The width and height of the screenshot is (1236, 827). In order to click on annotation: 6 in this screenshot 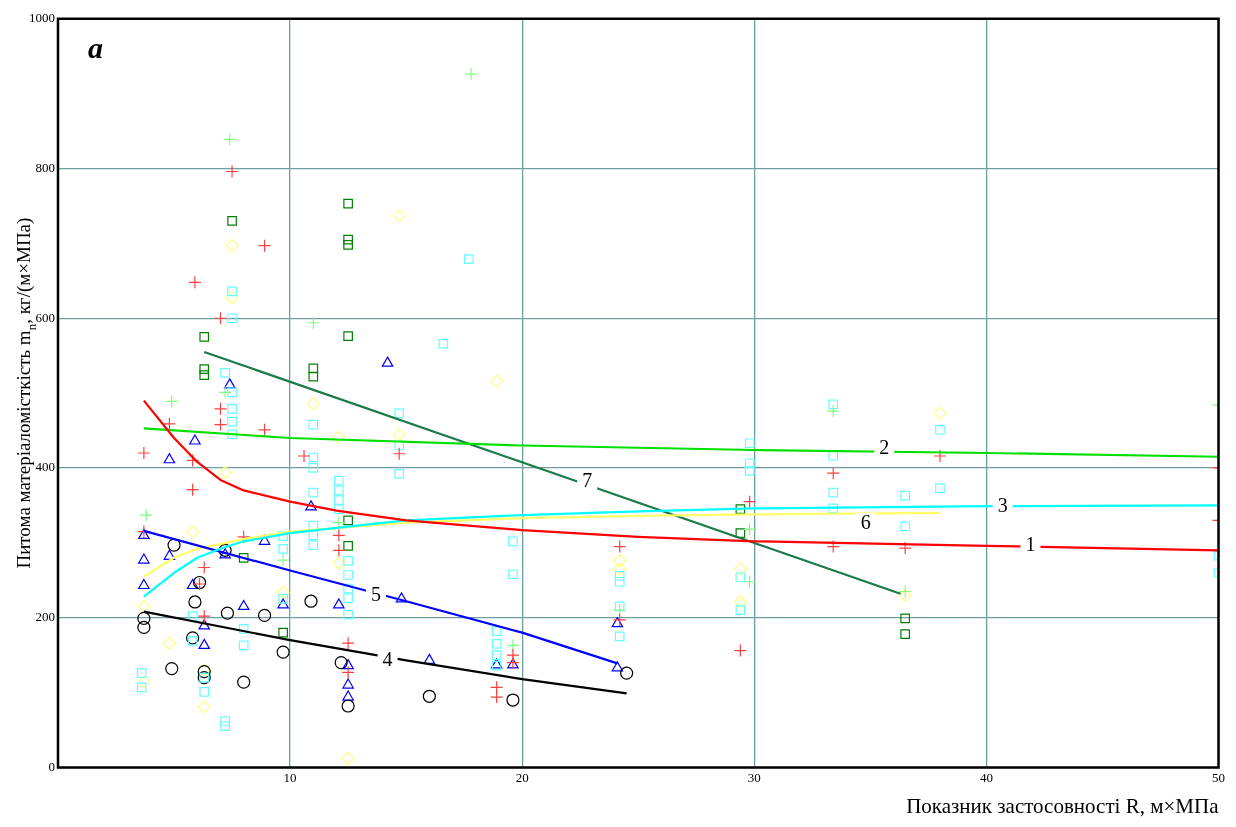, I will do `click(865, 522)`.